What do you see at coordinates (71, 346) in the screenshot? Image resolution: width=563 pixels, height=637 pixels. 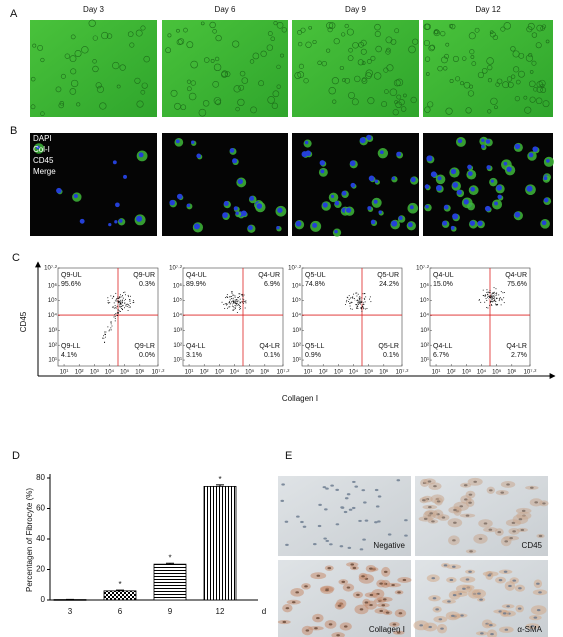 I see `quadrant-name: Q9-LL` at bounding box center [71, 346].